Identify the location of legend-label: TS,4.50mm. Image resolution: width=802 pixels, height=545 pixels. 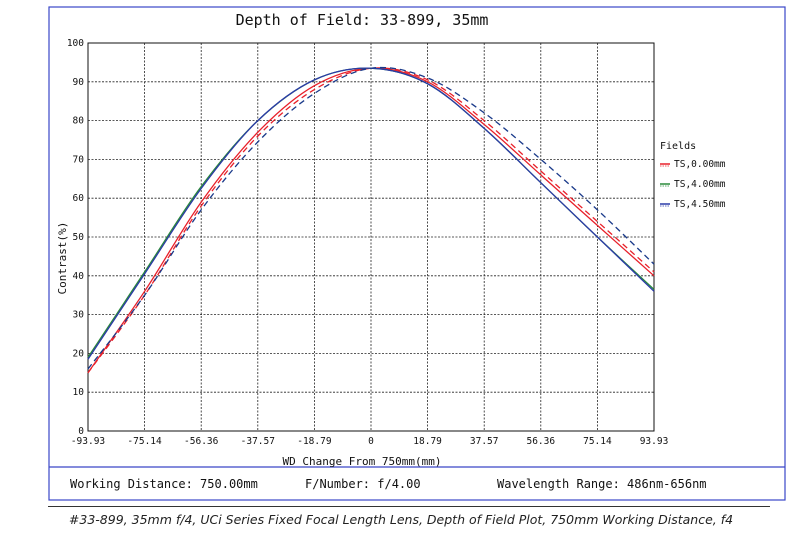
(700, 204).